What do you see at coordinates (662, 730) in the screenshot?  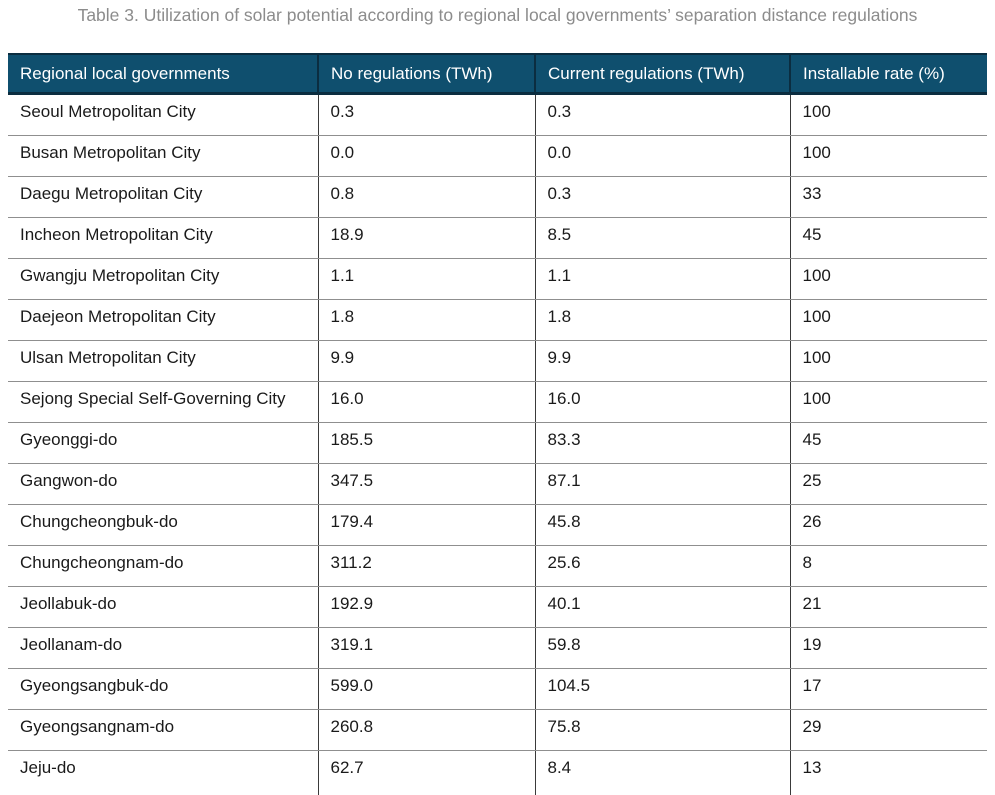 I see `current-regulations-cell: 75.8` at bounding box center [662, 730].